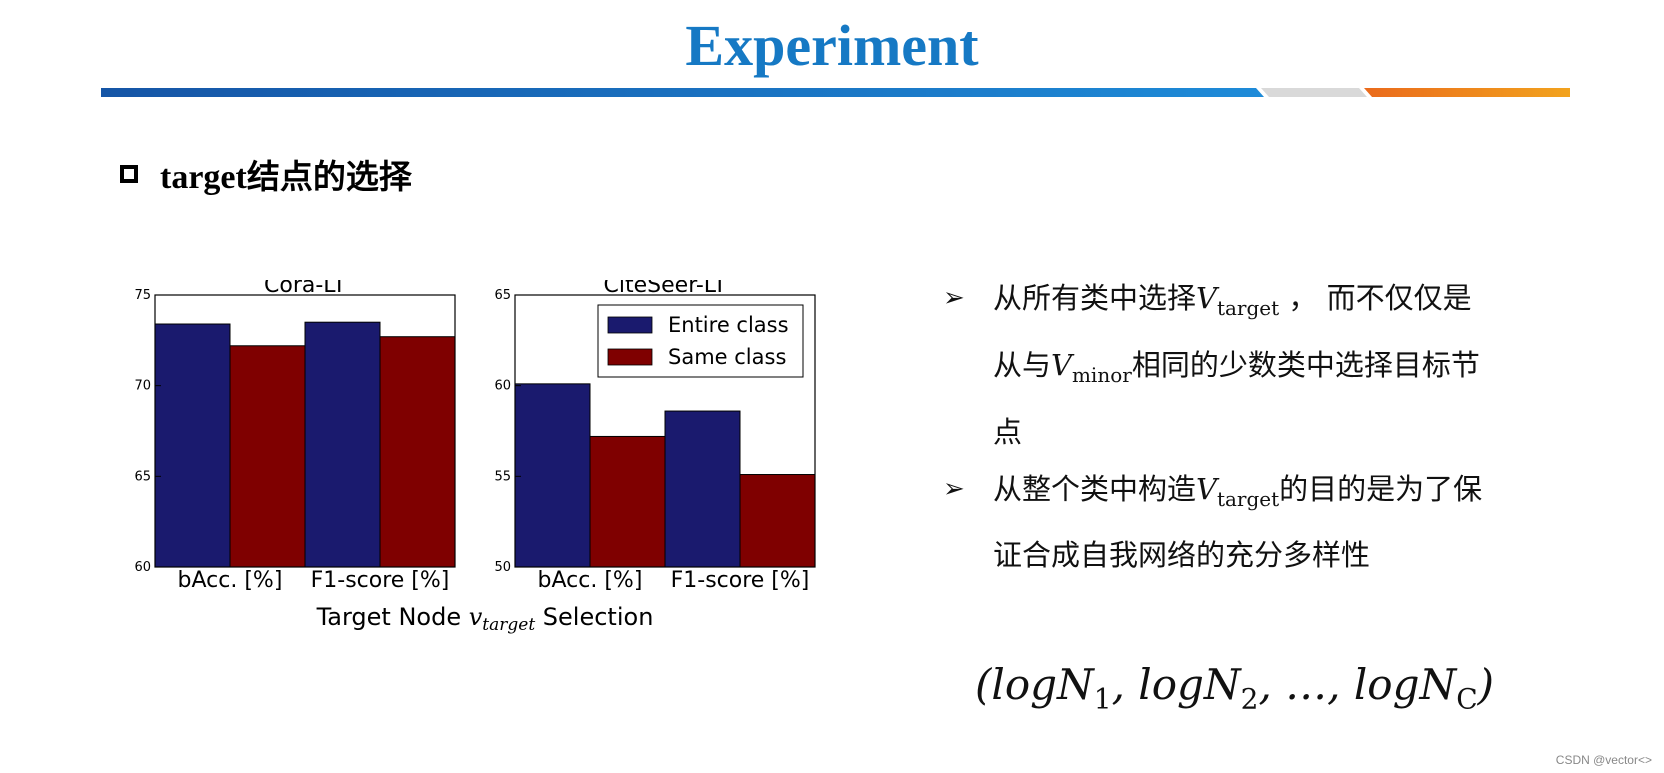 This screenshot has width=1664, height=773. What do you see at coordinates (1051, 688) in the screenshot?
I see `formula-term: logN1` at bounding box center [1051, 688].